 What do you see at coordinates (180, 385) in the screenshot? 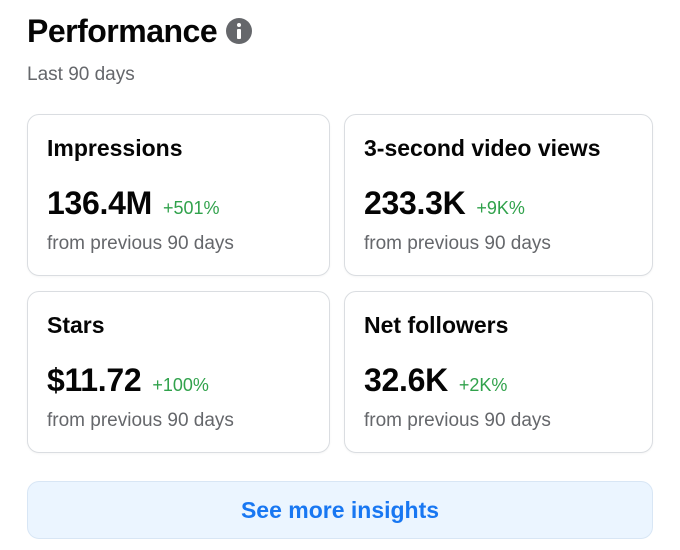
I see `metric-change: +100%` at bounding box center [180, 385].